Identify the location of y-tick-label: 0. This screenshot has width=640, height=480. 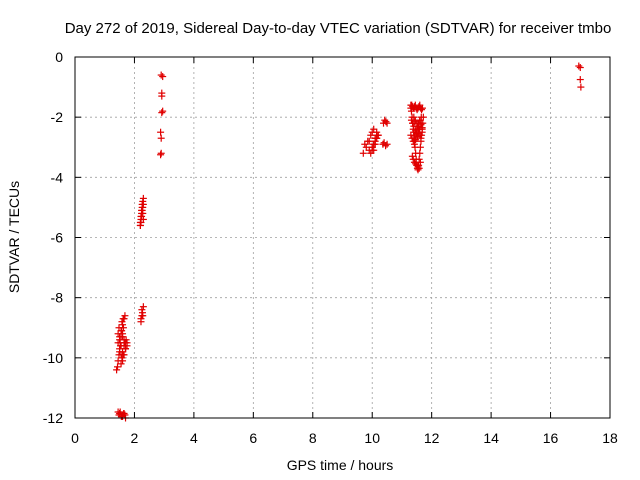
(59, 57).